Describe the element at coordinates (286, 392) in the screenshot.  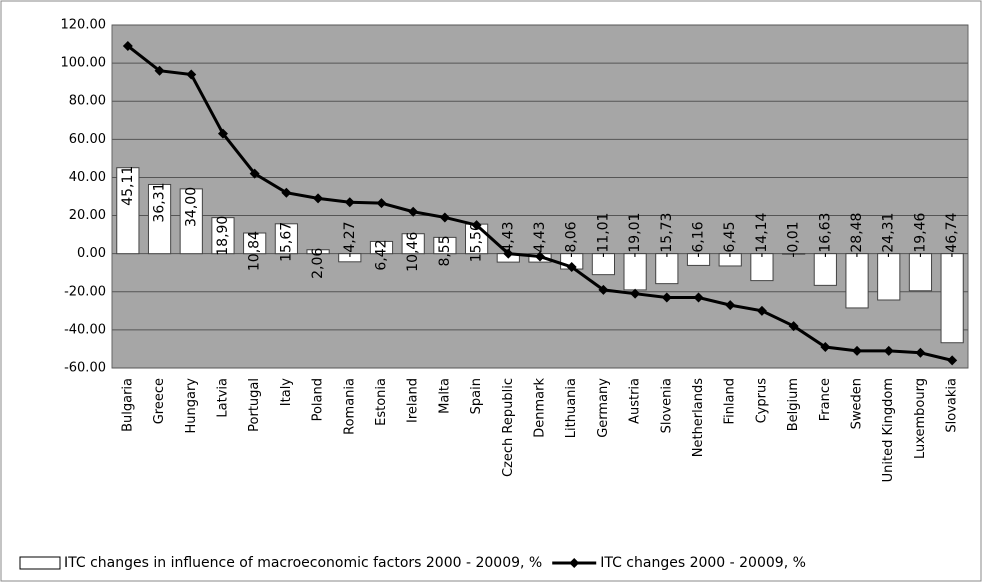
I see `x-tick-label: Italy` at that location.